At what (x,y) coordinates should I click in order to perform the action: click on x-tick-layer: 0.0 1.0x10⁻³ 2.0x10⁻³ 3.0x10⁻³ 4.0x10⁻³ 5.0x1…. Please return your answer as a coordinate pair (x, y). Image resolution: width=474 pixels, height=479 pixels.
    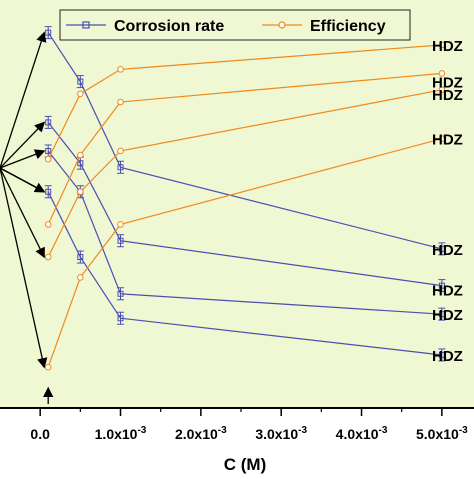
    Looking at the image, I should click on (249, 425).